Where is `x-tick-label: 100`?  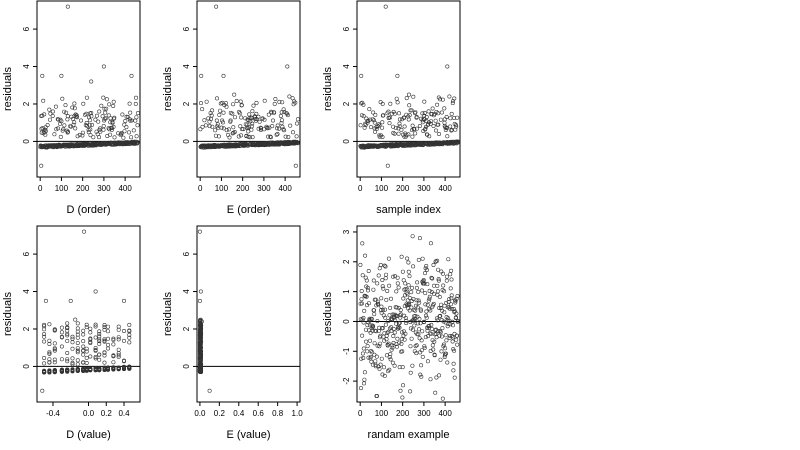
x-tick-label: 100 is located at coordinates (62, 188).